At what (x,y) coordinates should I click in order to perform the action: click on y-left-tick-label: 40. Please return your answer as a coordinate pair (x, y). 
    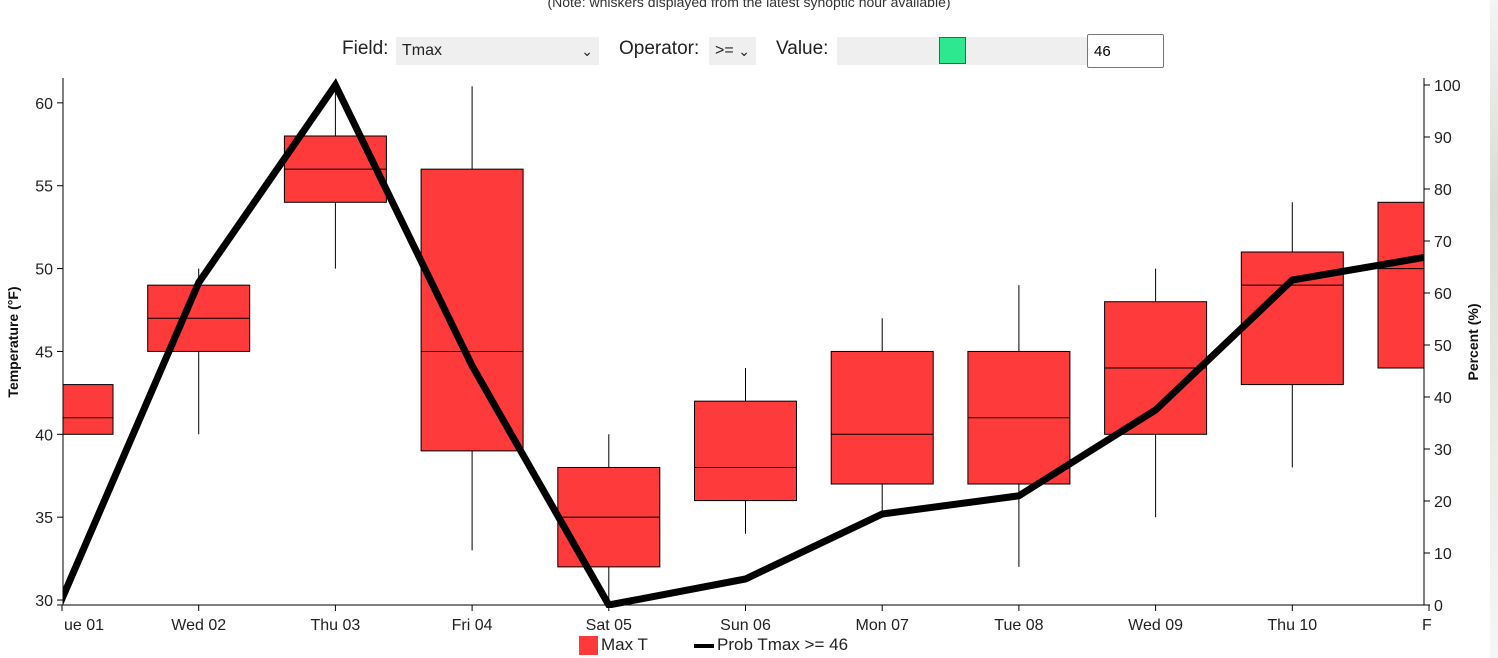
    Looking at the image, I should click on (44, 435).